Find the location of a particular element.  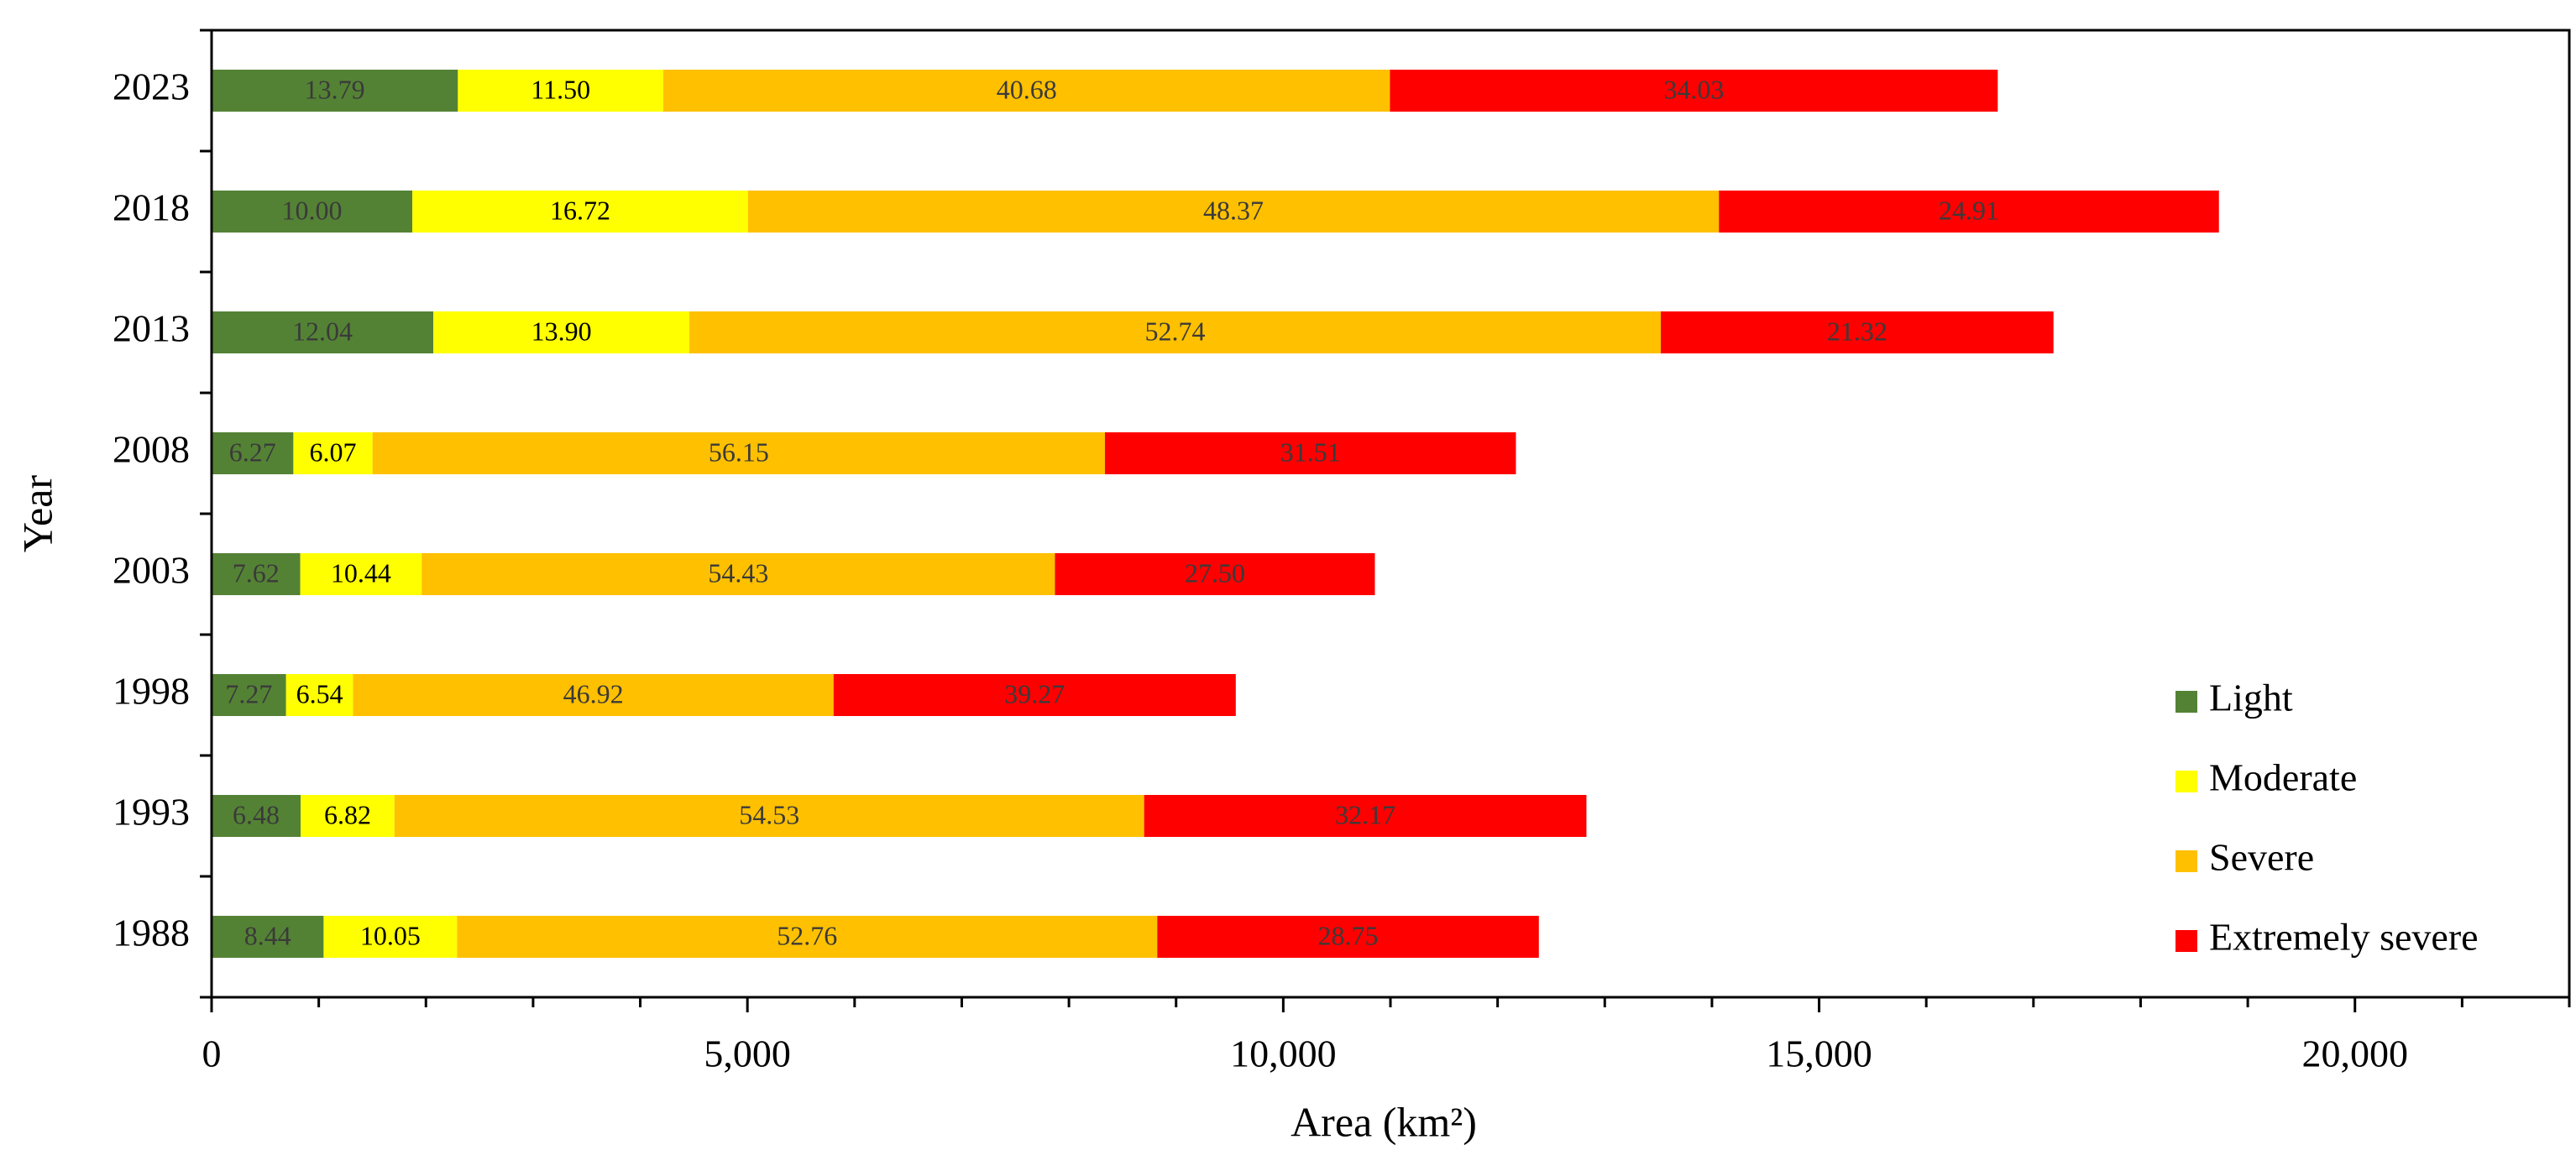

data-label: 48.37 is located at coordinates (1234, 210).